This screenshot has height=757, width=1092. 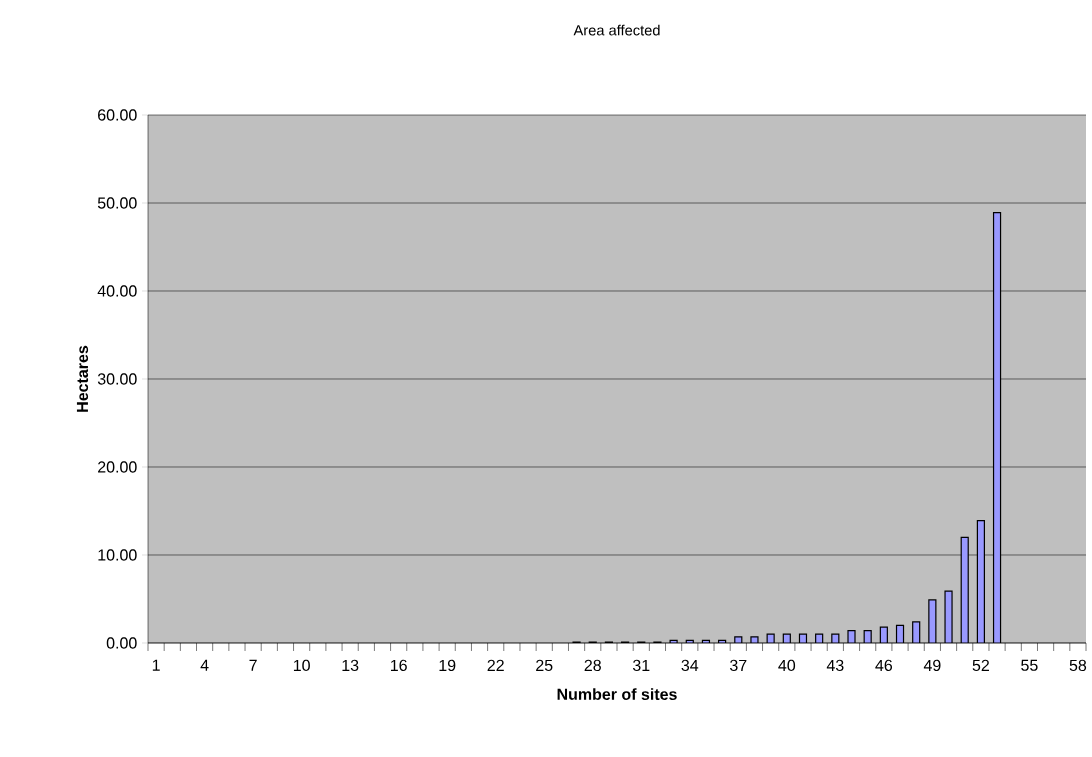 What do you see at coordinates (592, 665) in the screenshot?
I see `x-tick-label: 28` at bounding box center [592, 665].